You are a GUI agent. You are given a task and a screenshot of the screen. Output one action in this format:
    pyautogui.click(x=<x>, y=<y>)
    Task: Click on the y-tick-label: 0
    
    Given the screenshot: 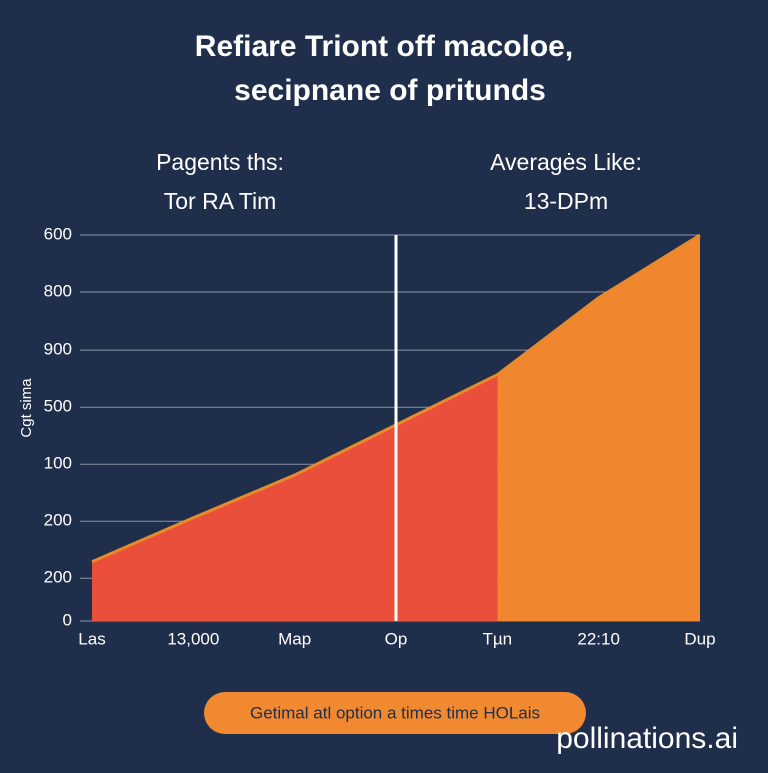 What is the action you would take?
    pyautogui.click(x=67, y=619)
    